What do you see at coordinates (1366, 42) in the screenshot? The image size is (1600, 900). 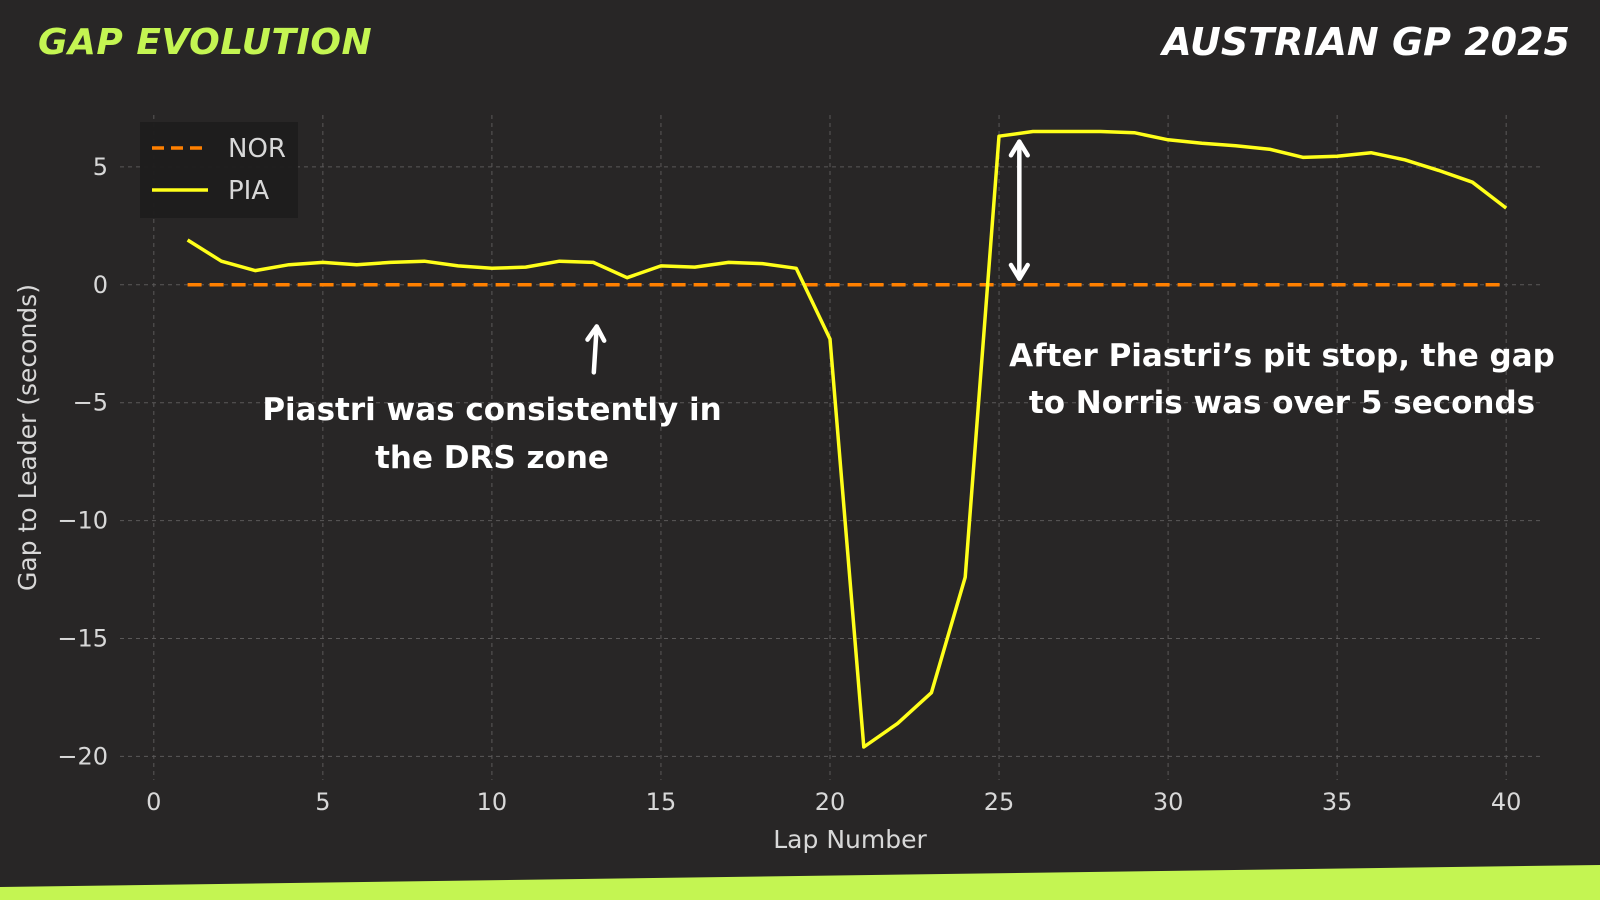 I see `race-title: AUSTRIAN GP 2025` at bounding box center [1366, 42].